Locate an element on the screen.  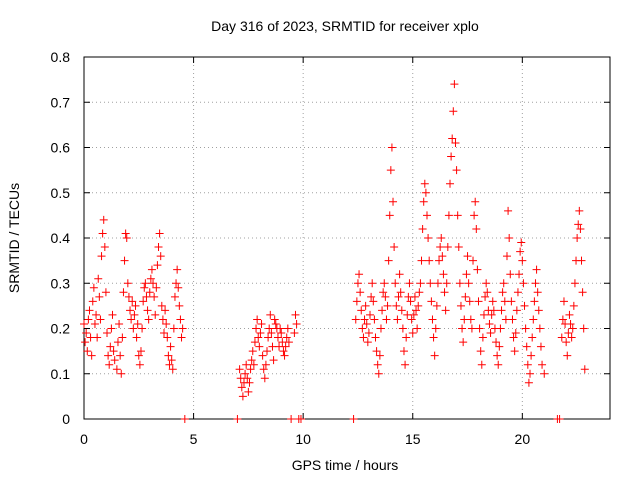
y-tick-label: 0.7 is located at coordinates (61, 102).